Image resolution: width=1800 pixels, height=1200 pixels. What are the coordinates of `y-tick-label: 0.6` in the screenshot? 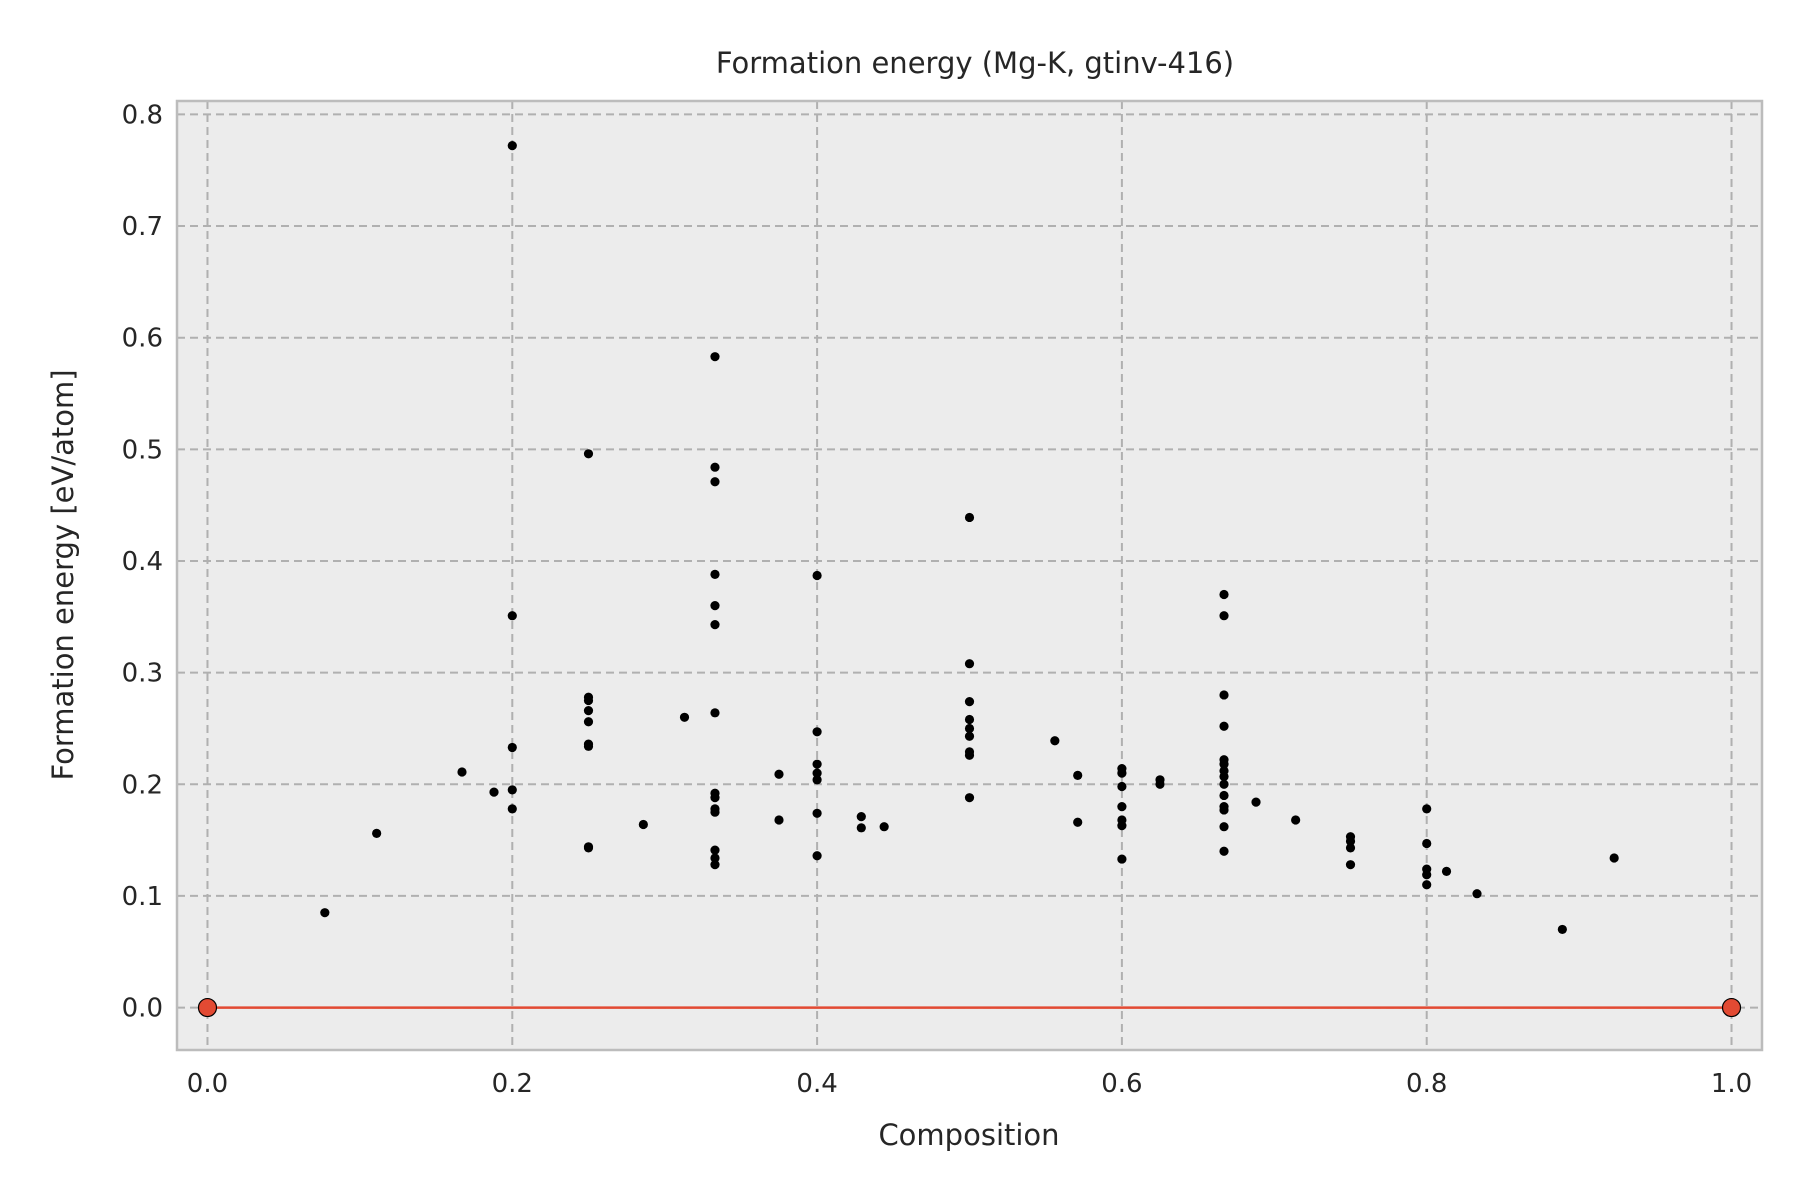 It's located at (142, 339).